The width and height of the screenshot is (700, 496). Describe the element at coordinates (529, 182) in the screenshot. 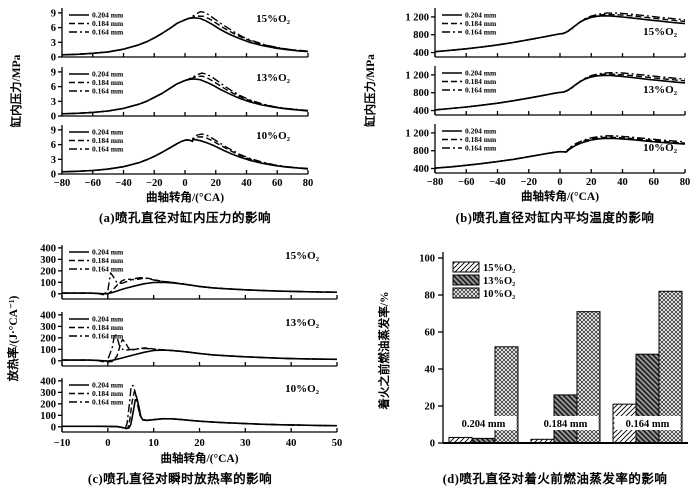

I see `x-tick-label: −20` at that location.